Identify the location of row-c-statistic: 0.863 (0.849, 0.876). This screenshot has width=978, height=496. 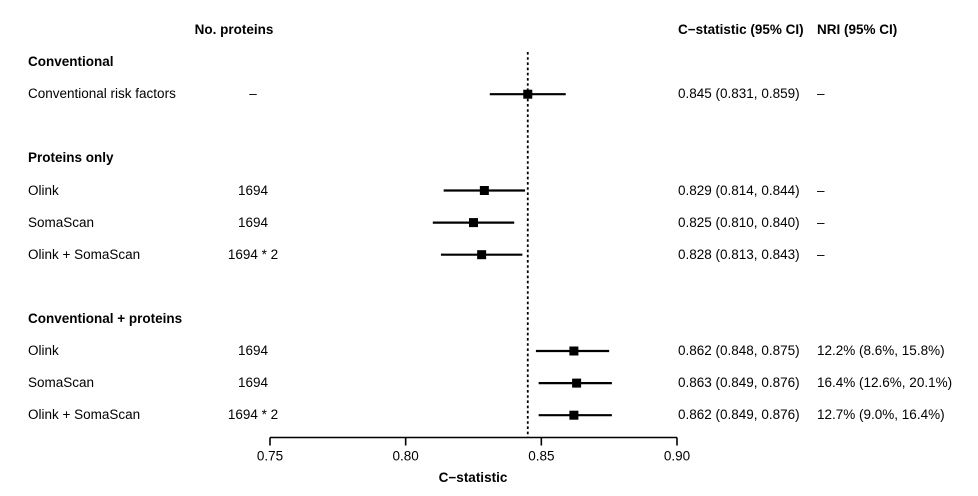
(739, 383).